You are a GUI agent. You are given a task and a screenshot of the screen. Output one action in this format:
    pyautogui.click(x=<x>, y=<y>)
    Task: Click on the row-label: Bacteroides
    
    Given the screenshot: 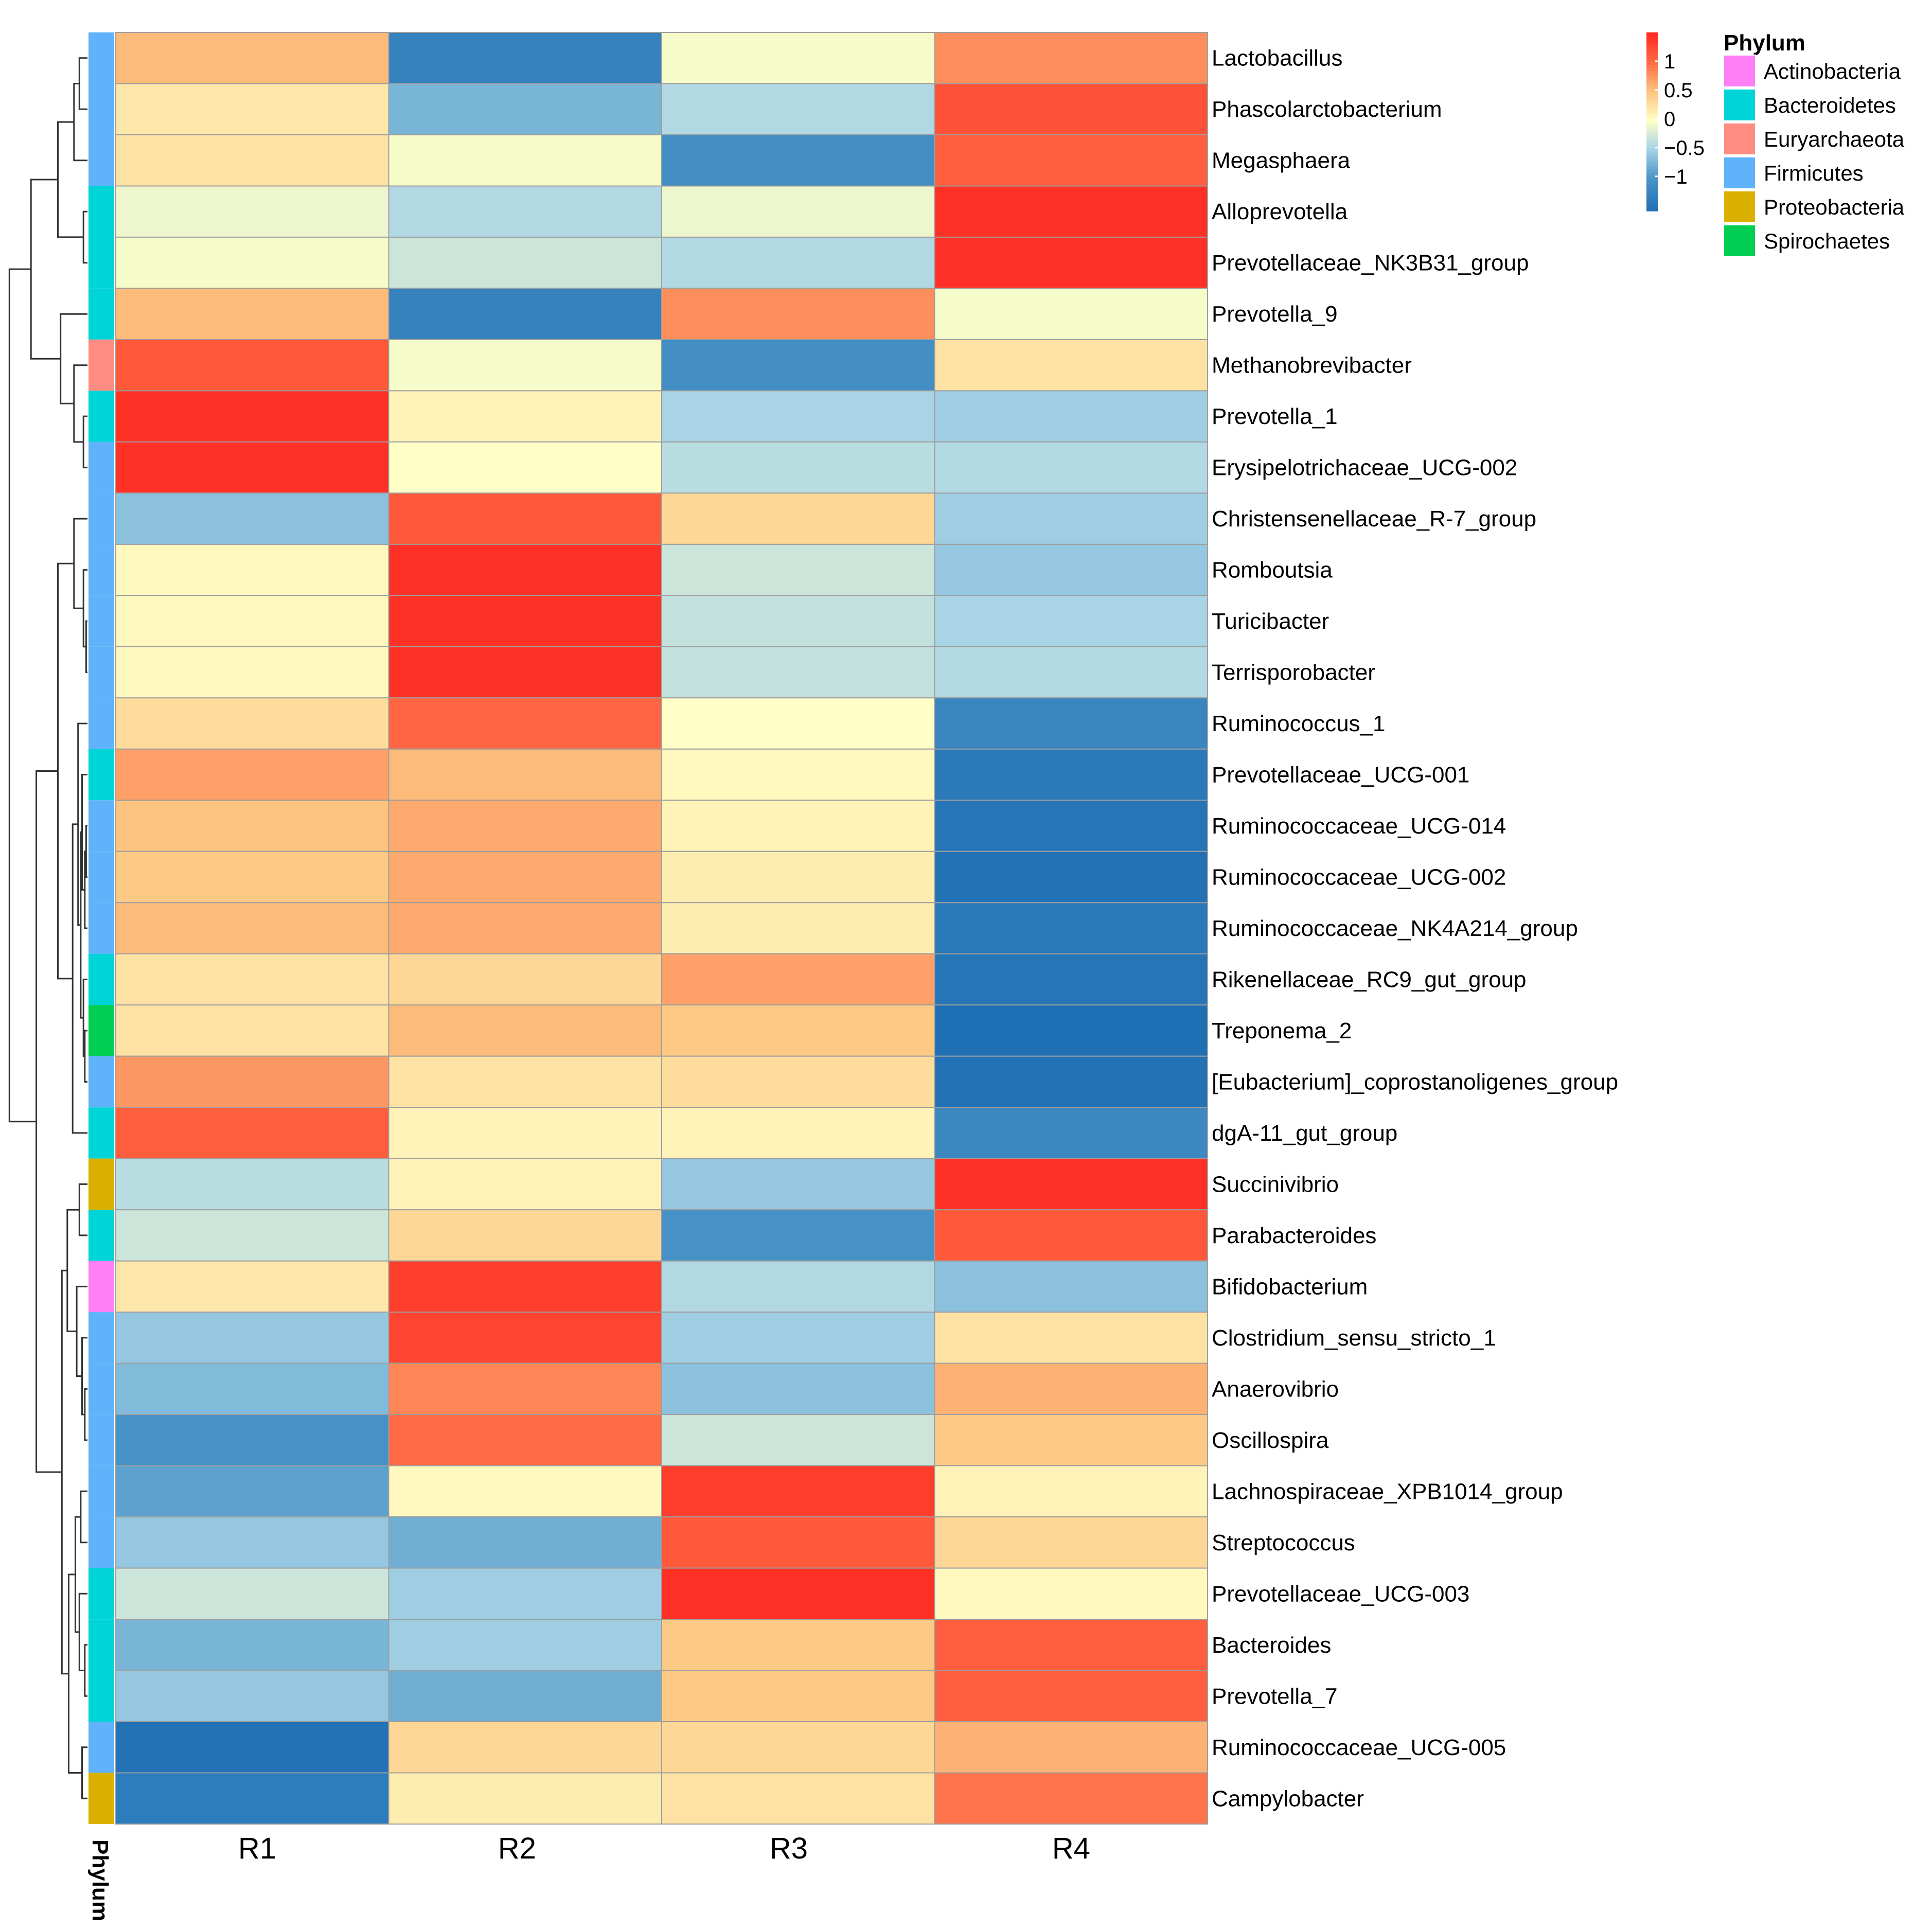 What is the action you would take?
    pyautogui.click(x=1271, y=1645)
    